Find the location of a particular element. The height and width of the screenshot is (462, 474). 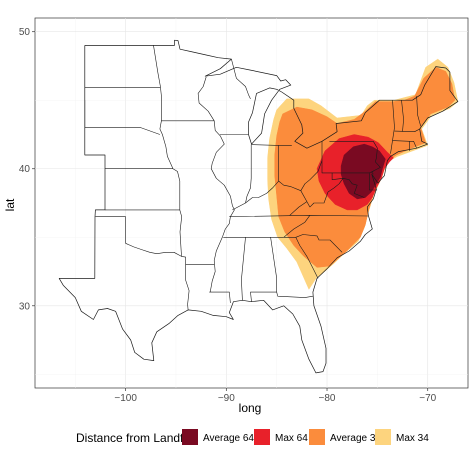

y-tick-label: 50 is located at coordinates (25, 32).